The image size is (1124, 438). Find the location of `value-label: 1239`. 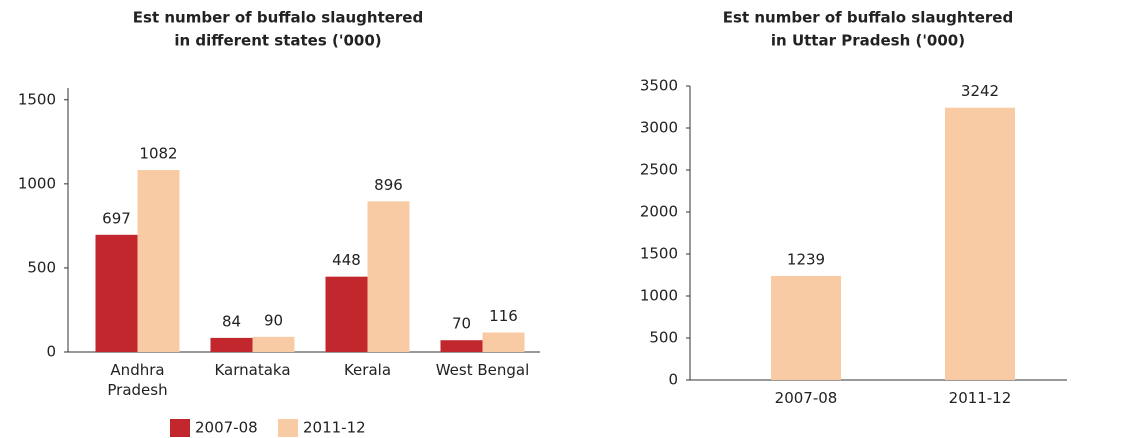

value-label: 1239 is located at coordinates (806, 259).